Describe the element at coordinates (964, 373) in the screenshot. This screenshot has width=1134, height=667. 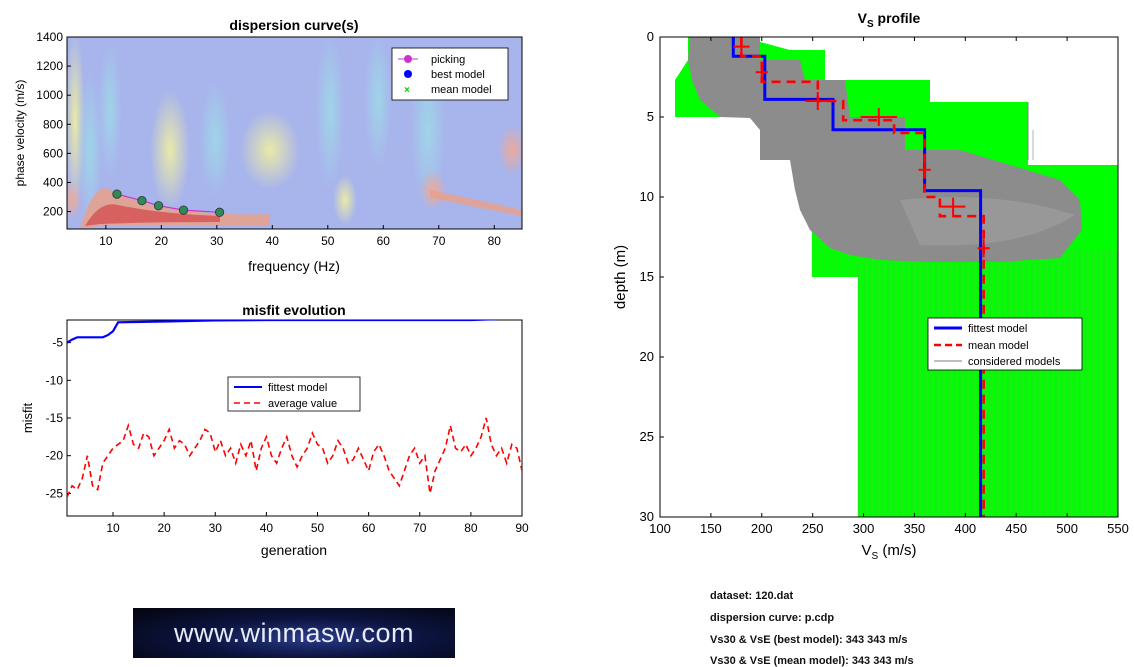
I see `envelope-streaks` at that location.